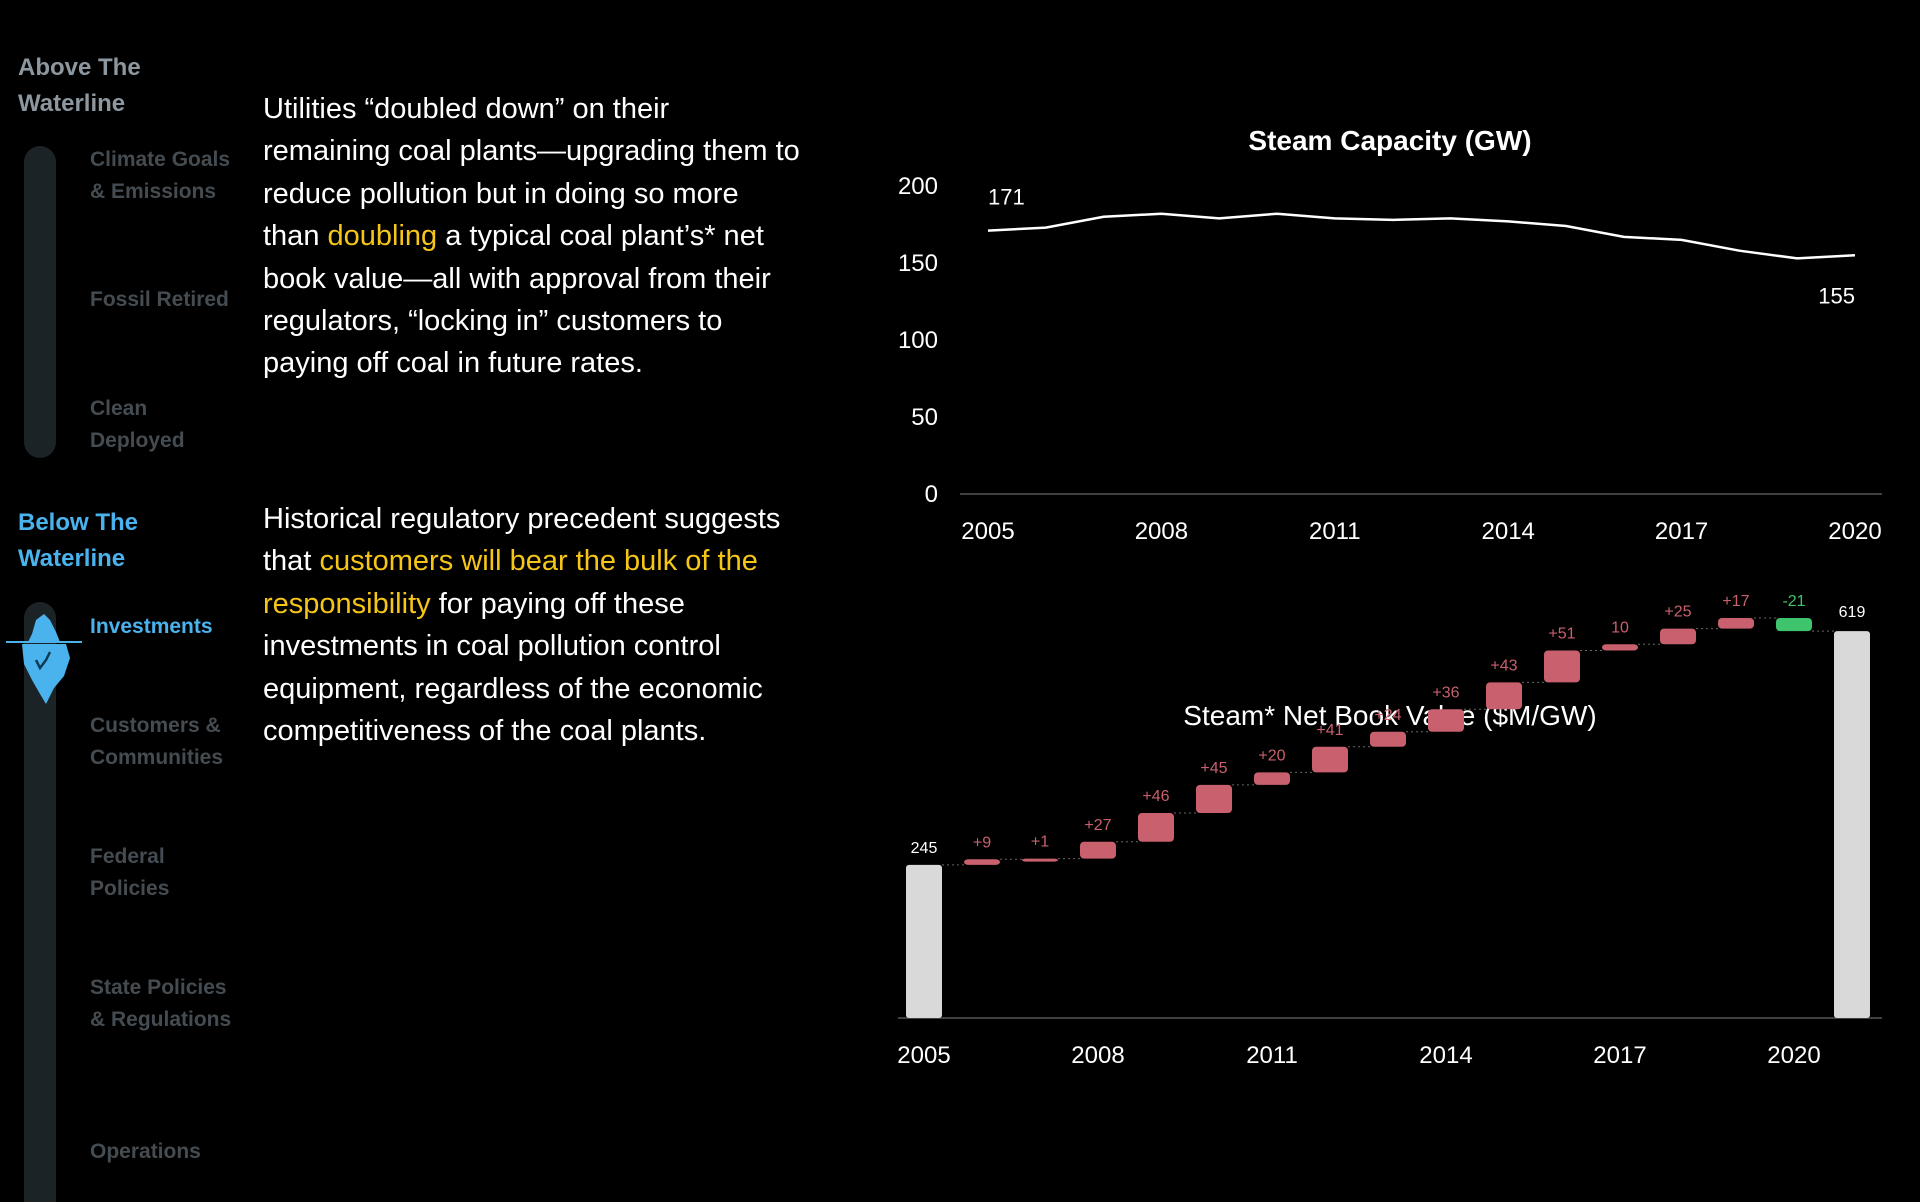  What do you see at coordinates (924, 941) in the screenshot?
I see `total-bar-start` at bounding box center [924, 941].